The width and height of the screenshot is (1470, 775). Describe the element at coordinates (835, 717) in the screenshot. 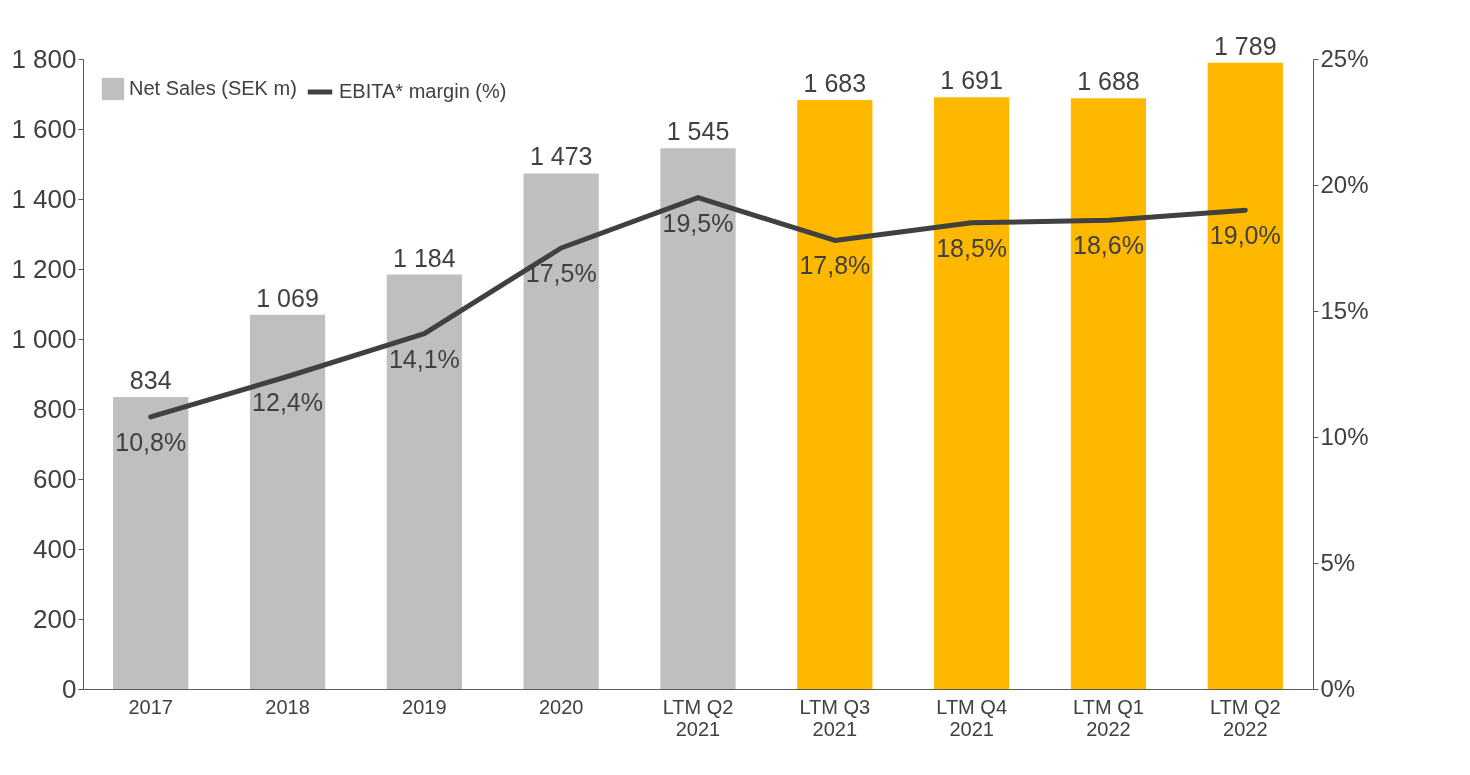

I see `x-tick-label: LTM Q3 2021` at that location.